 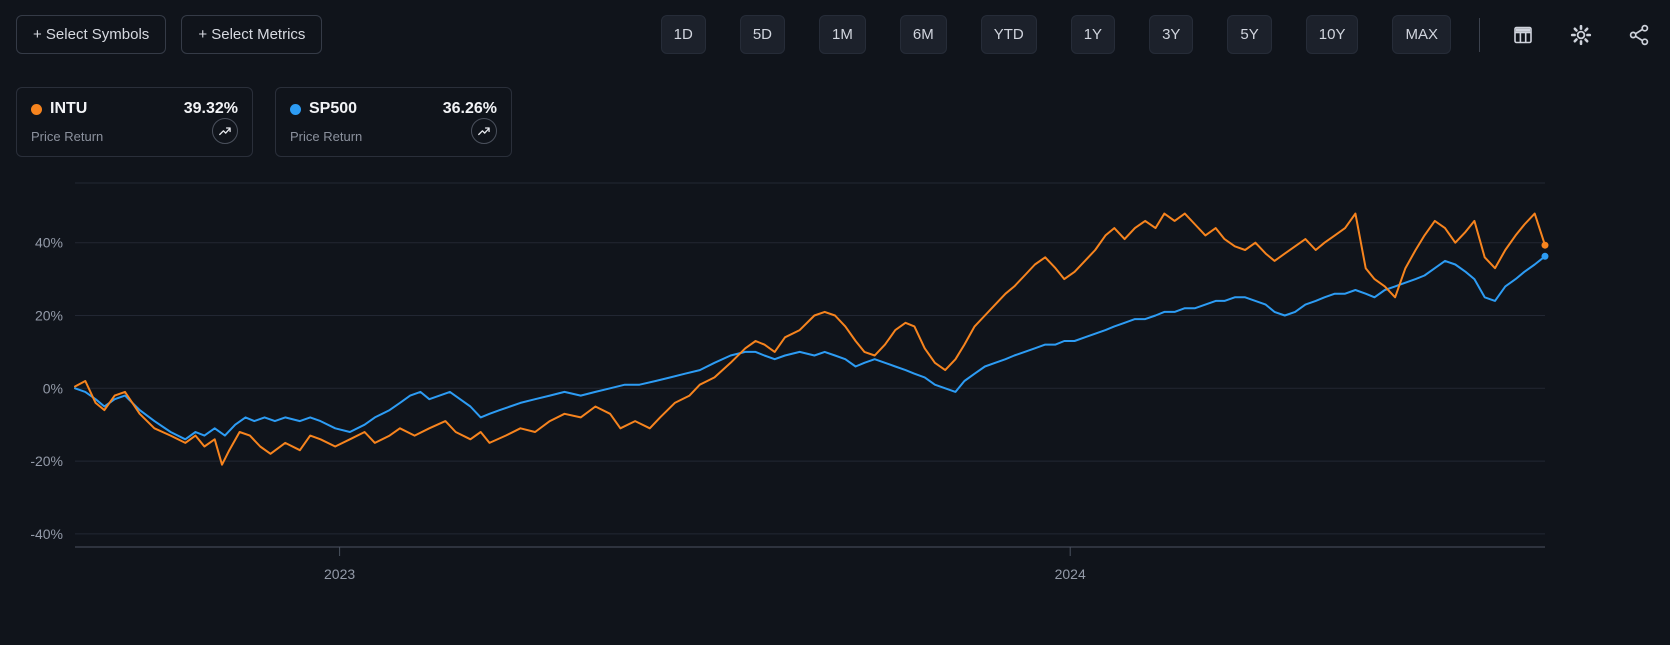 I want to click on share-icon, so click(x=1639, y=35).